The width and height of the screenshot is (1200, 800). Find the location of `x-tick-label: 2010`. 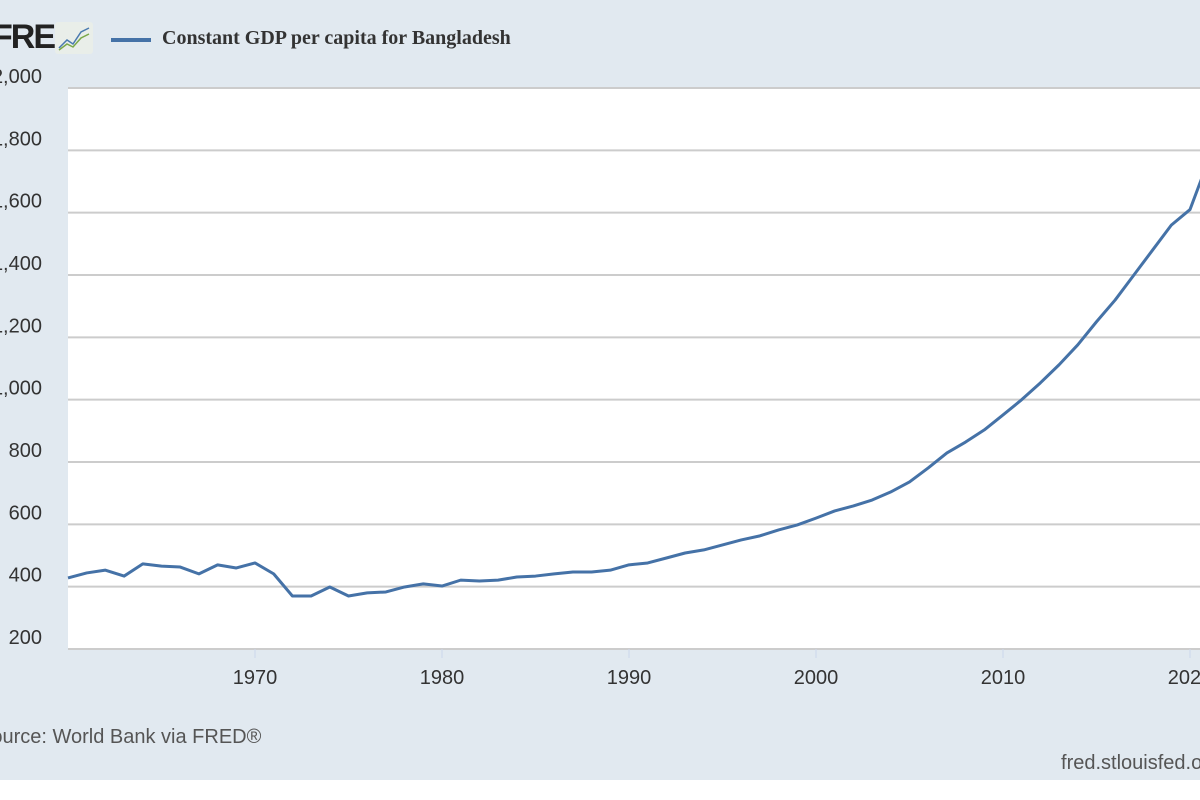

x-tick-label: 2010 is located at coordinates (1003, 678).